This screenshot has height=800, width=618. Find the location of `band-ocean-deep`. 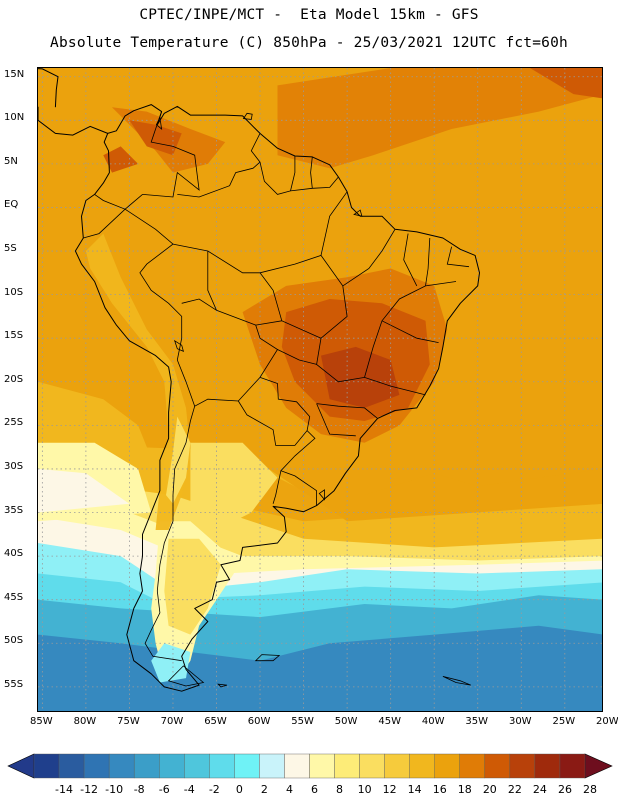

band-ocean-deep is located at coordinates (320, 668).